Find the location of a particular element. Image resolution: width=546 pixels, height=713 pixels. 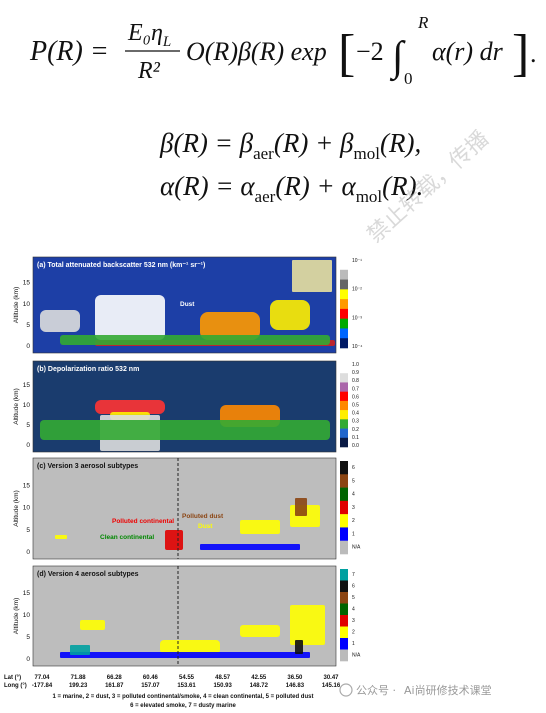

lat-value: 30.47 is located at coordinates (331, 678).